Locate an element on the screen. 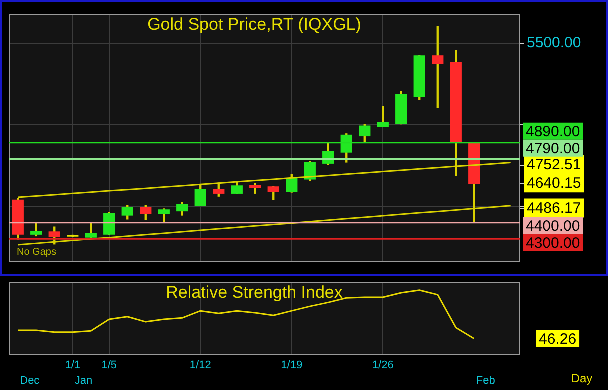 The height and width of the screenshot is (390, 608). y-tick-label: 4752.51 is located at coordinates (554, 165).